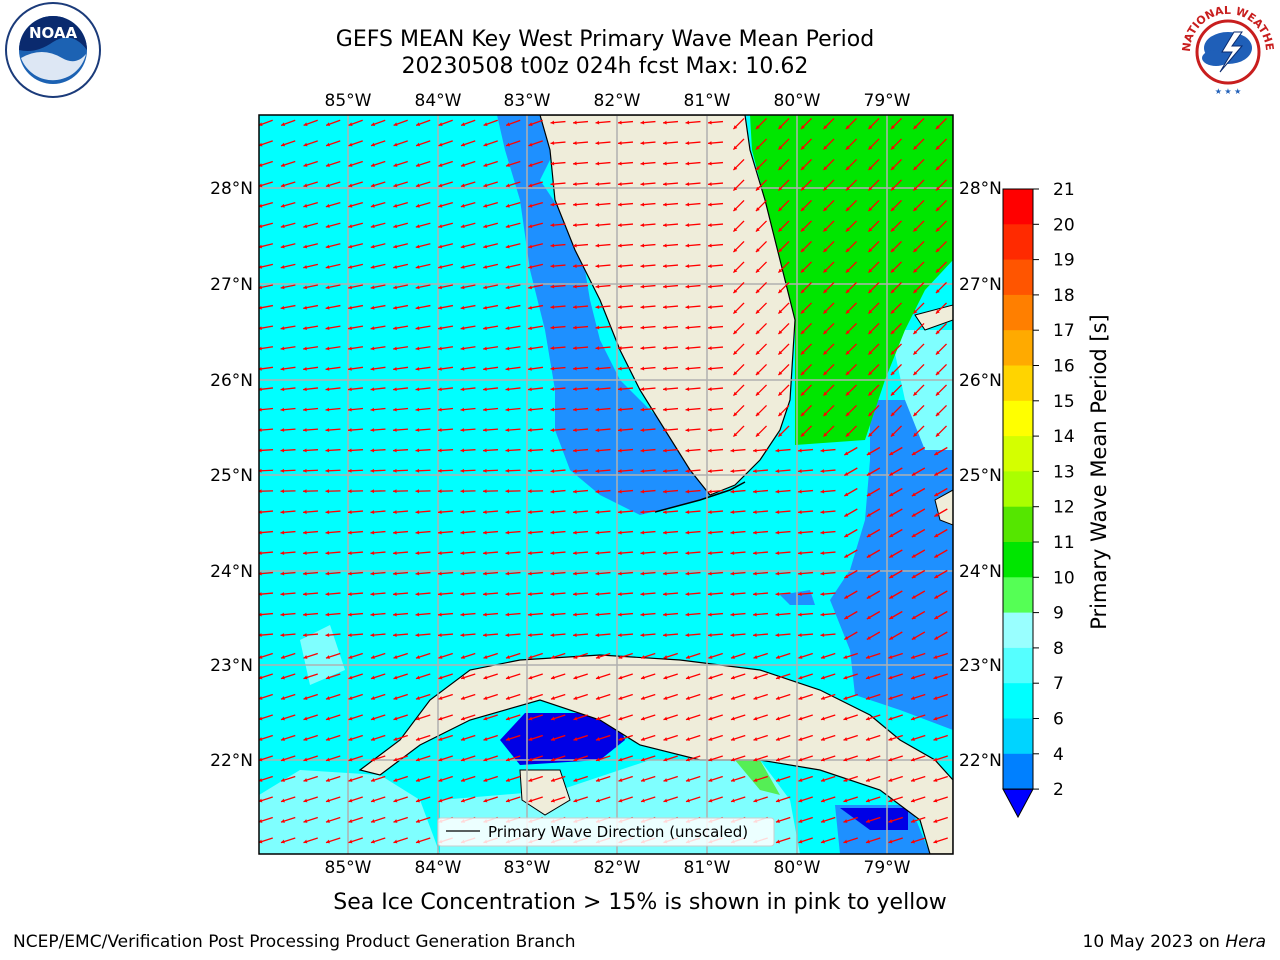 This screenshot has width=1280, height=960. I want to click on colorbar-segment, so click(1018, 595).